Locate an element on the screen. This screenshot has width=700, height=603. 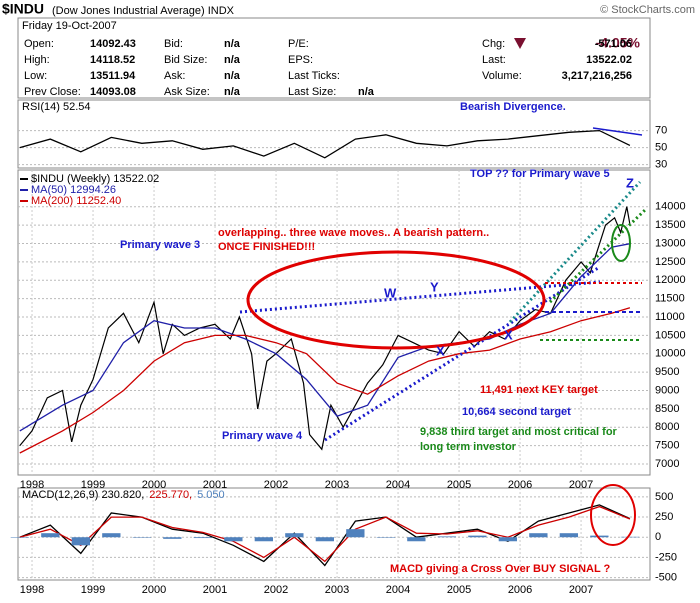
y-tick-label: 12500 is located at coordinates (670, 262).